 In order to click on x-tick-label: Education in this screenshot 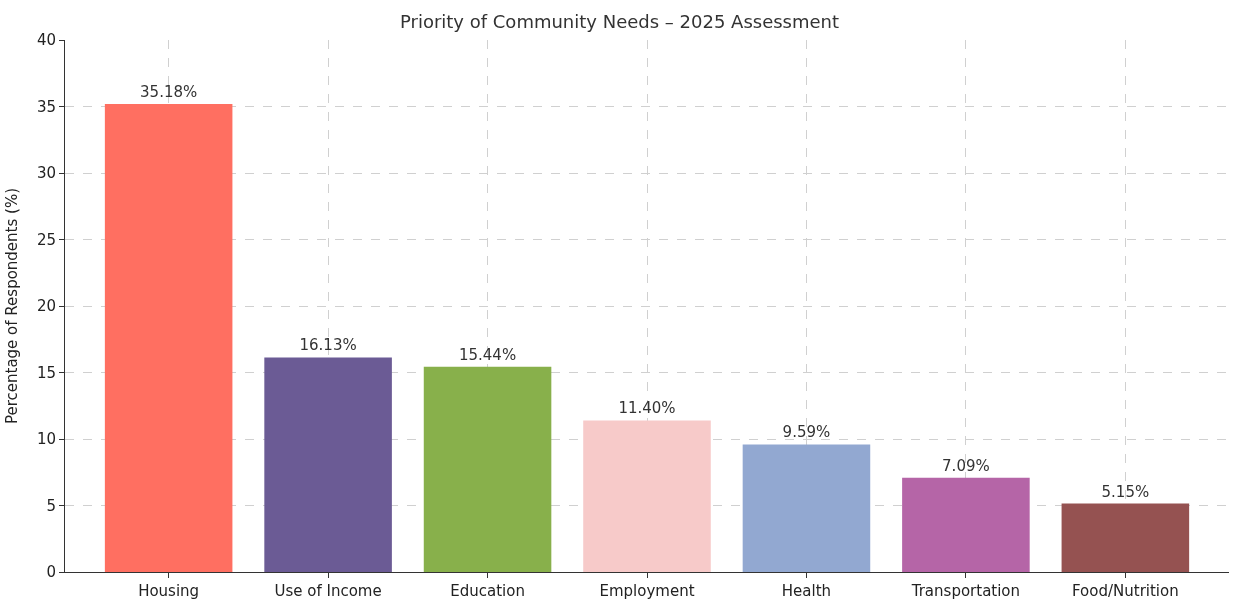, I will do `click(487, 591)`.